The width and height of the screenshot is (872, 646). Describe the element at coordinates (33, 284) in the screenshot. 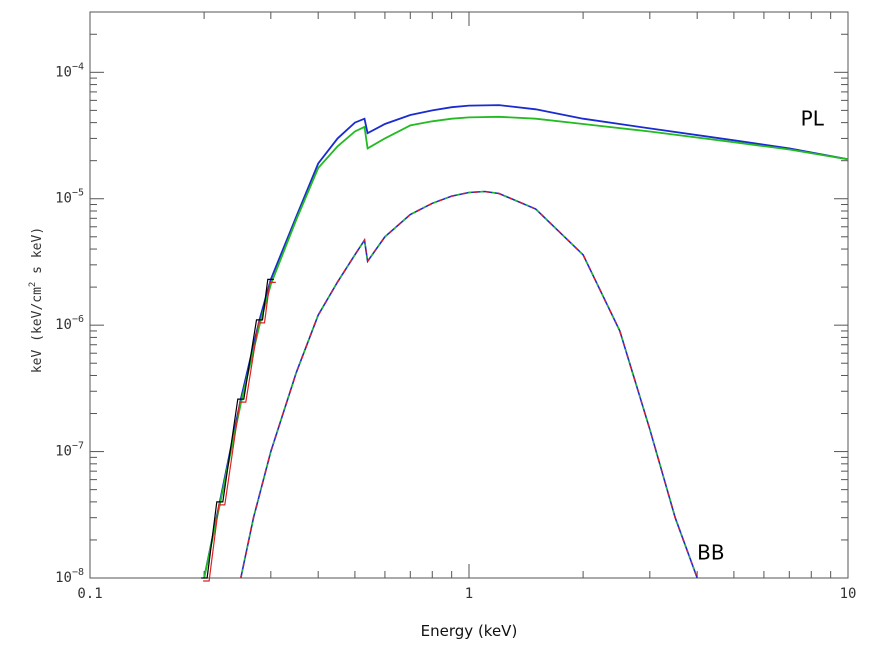

I see `y-axis-label-sup: 2` at that location.